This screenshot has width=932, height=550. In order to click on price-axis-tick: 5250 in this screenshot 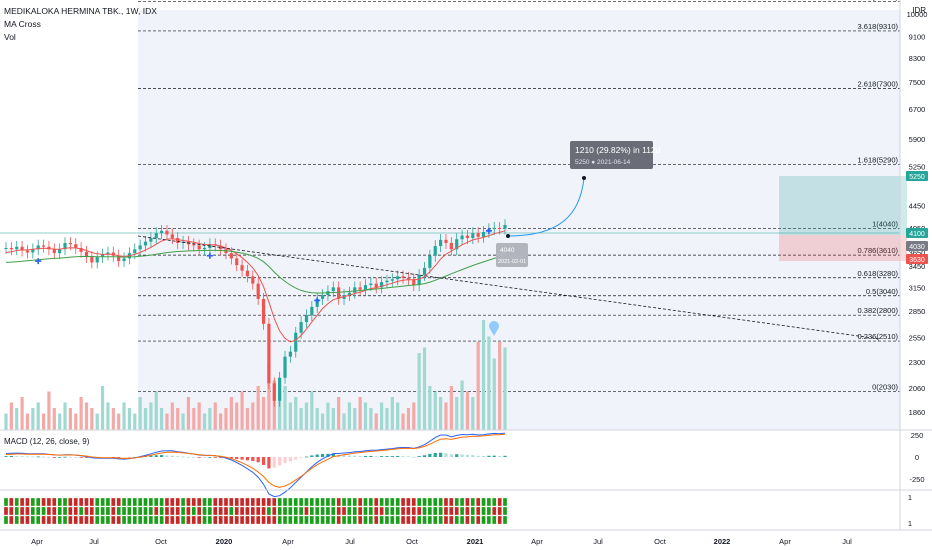, I will do `click(917, 166)`.